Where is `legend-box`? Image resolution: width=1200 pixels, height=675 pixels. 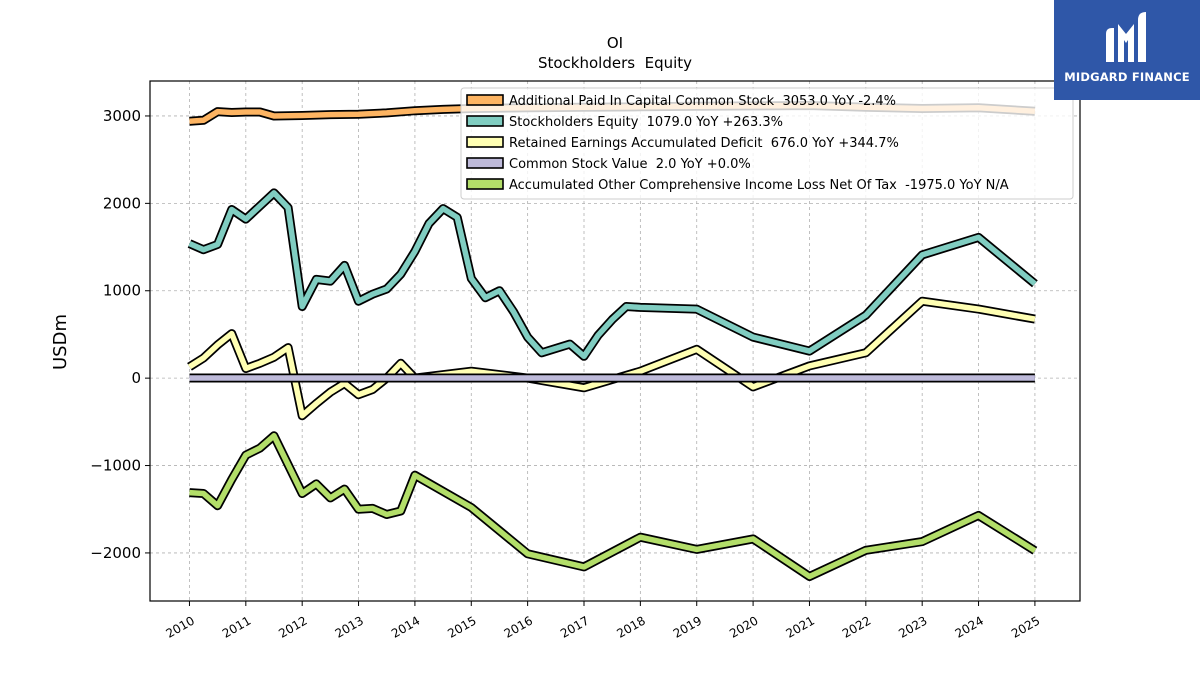 legend-box is located at coordinates (767, 143).